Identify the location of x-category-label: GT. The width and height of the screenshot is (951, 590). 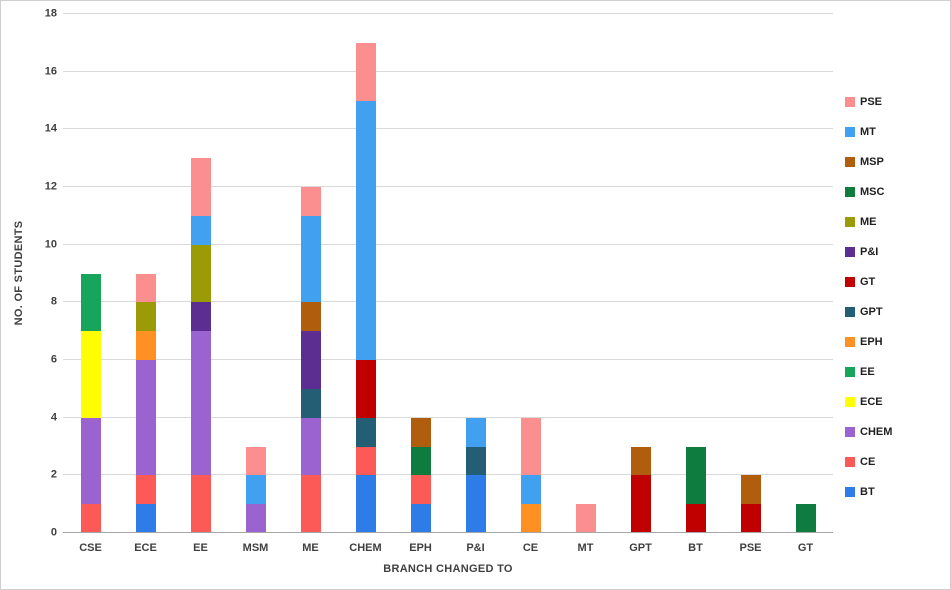
(805, 548).